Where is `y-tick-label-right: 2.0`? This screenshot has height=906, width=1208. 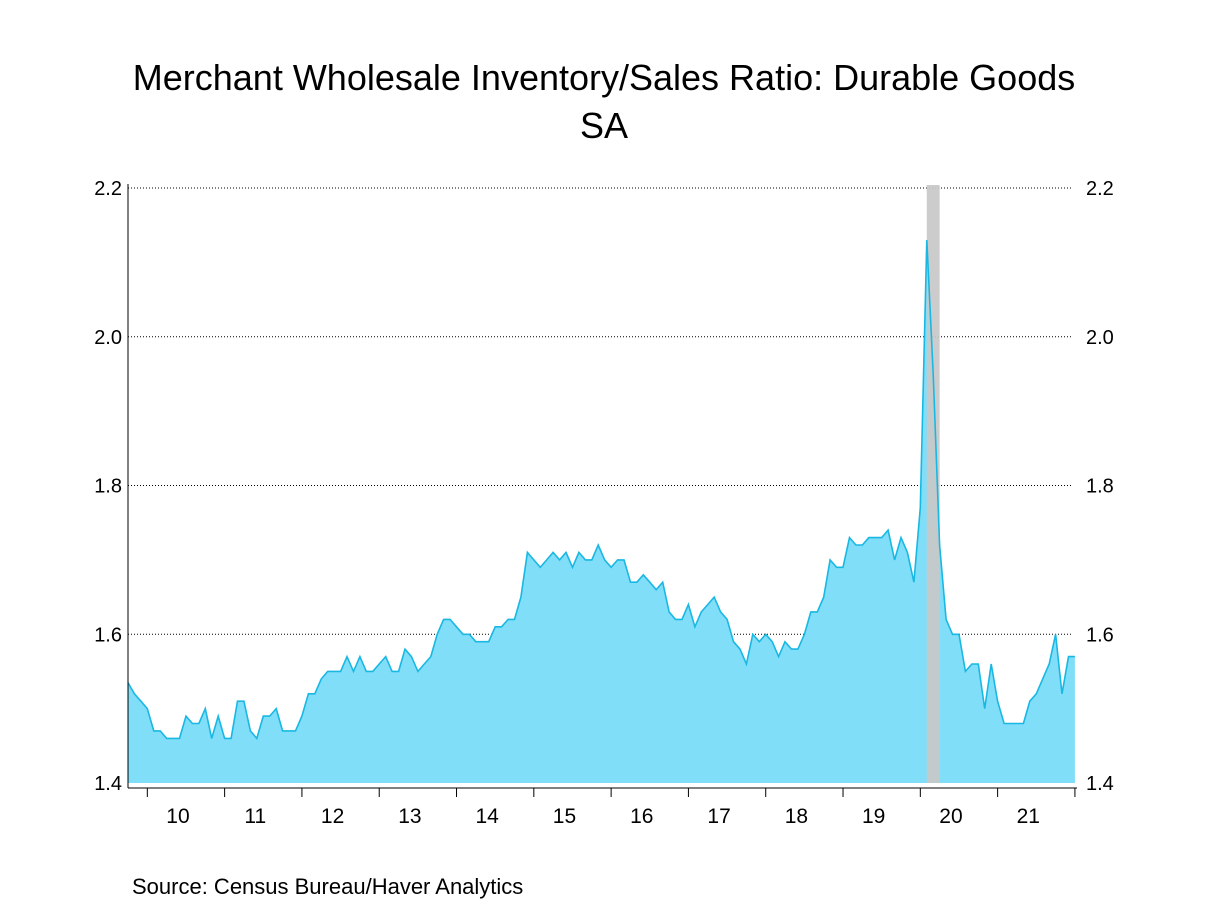
y-tick-label-right: 2.0 is located at coordinates (1100, 338).